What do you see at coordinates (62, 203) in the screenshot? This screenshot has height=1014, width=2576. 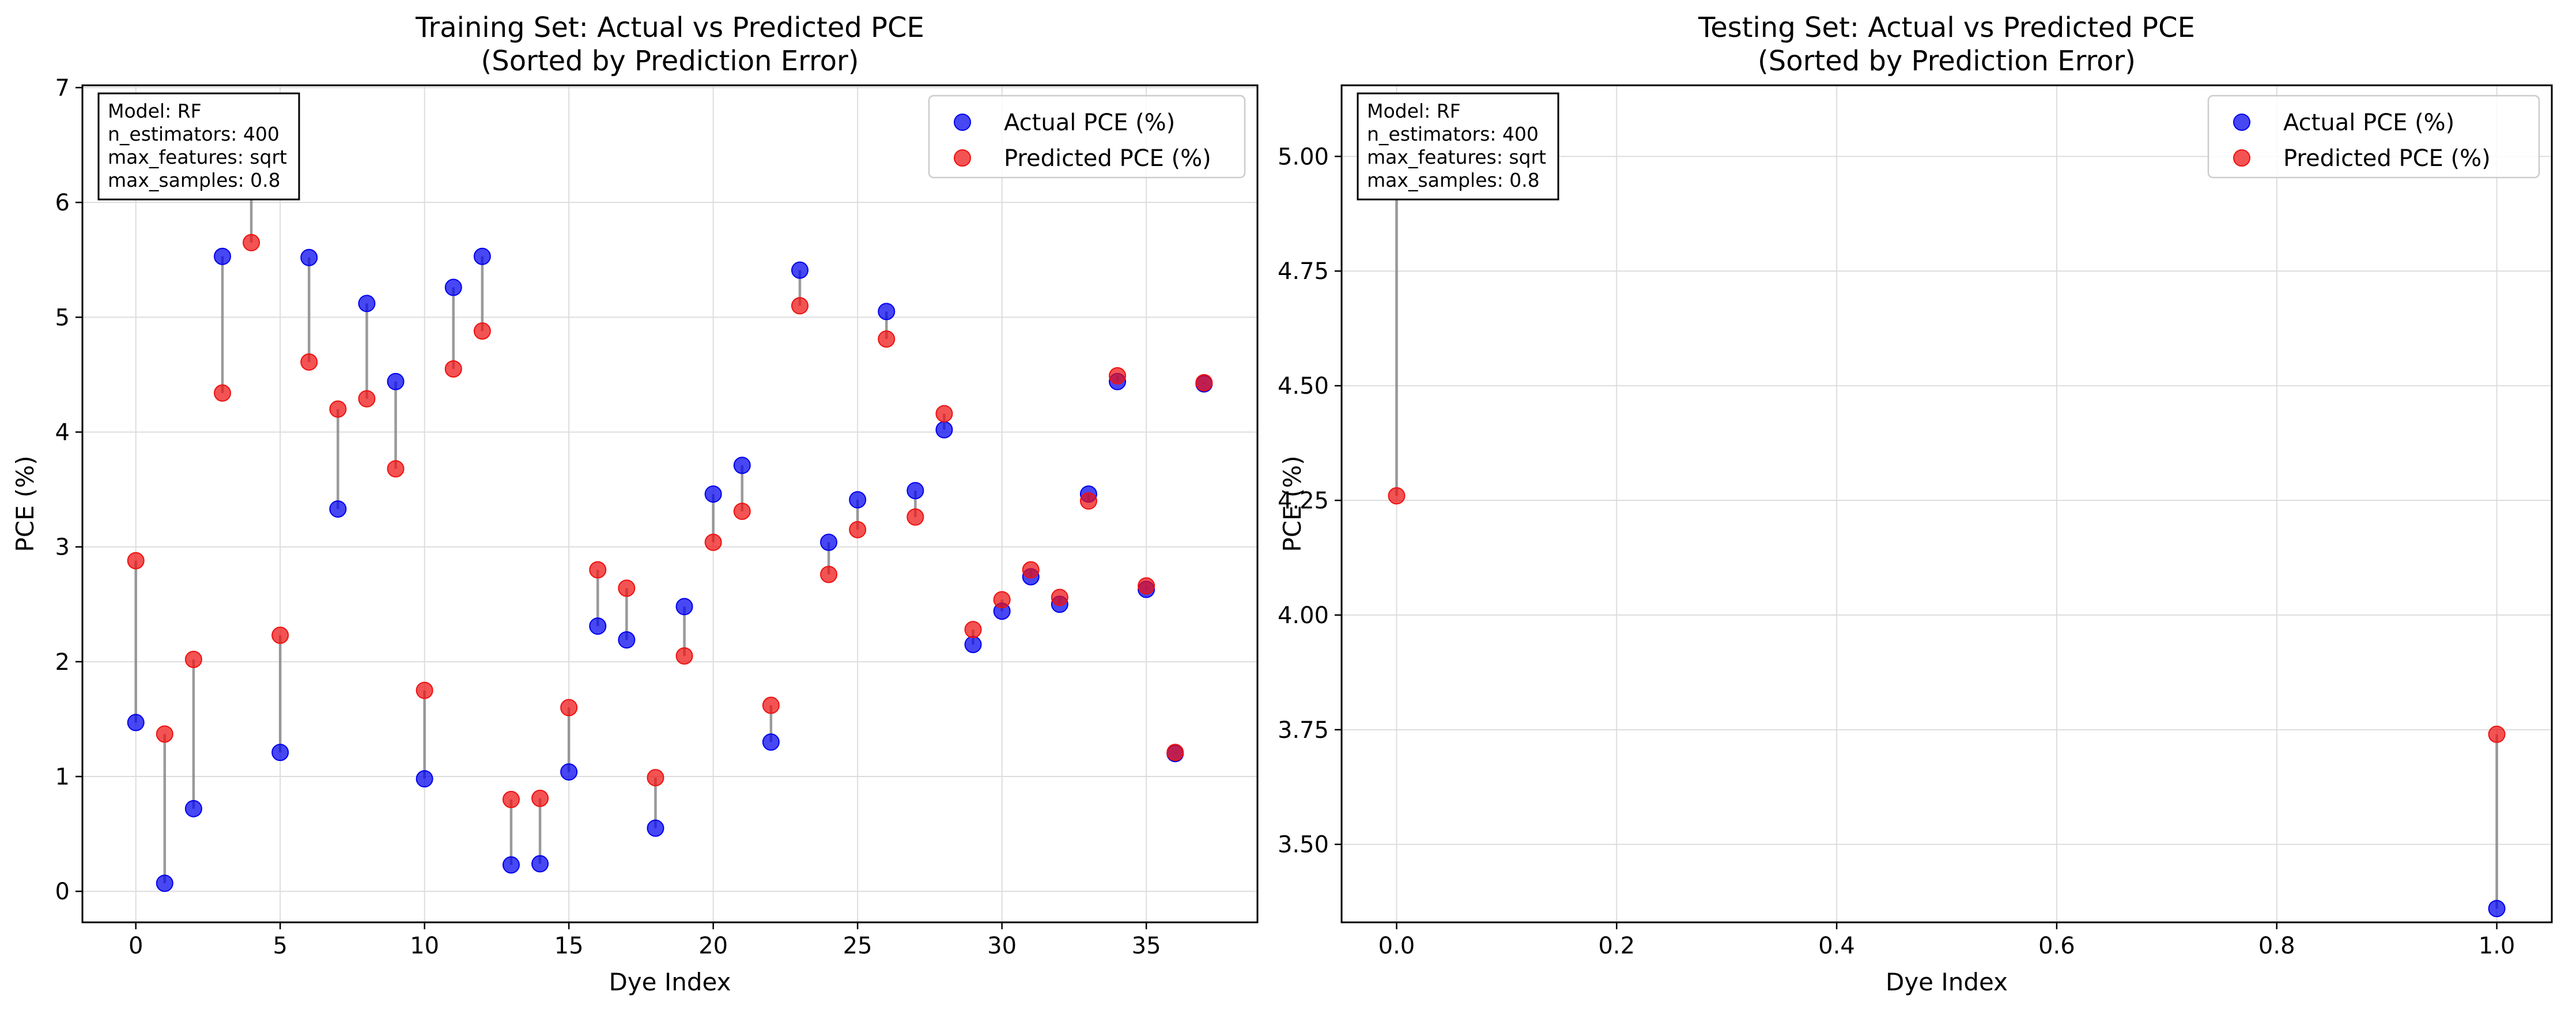 I see `y-tick-label: 6` at bounding box center [62, 203].